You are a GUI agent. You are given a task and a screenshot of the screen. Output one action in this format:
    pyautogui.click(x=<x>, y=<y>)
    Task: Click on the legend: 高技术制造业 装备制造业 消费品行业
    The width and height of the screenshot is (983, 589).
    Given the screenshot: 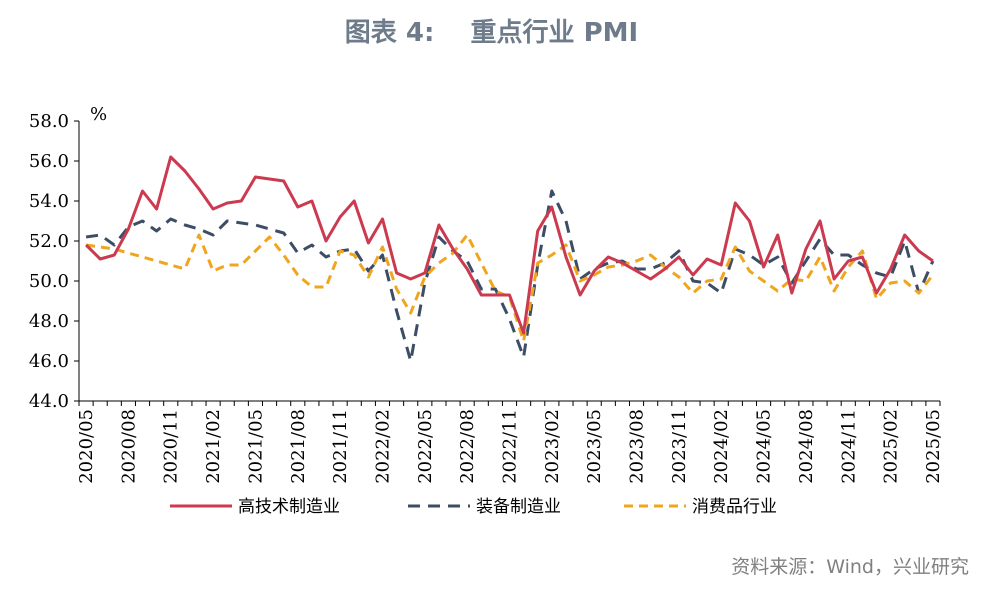 What is the action you would take?
    pyautogui.click(x=473, y=507)
    